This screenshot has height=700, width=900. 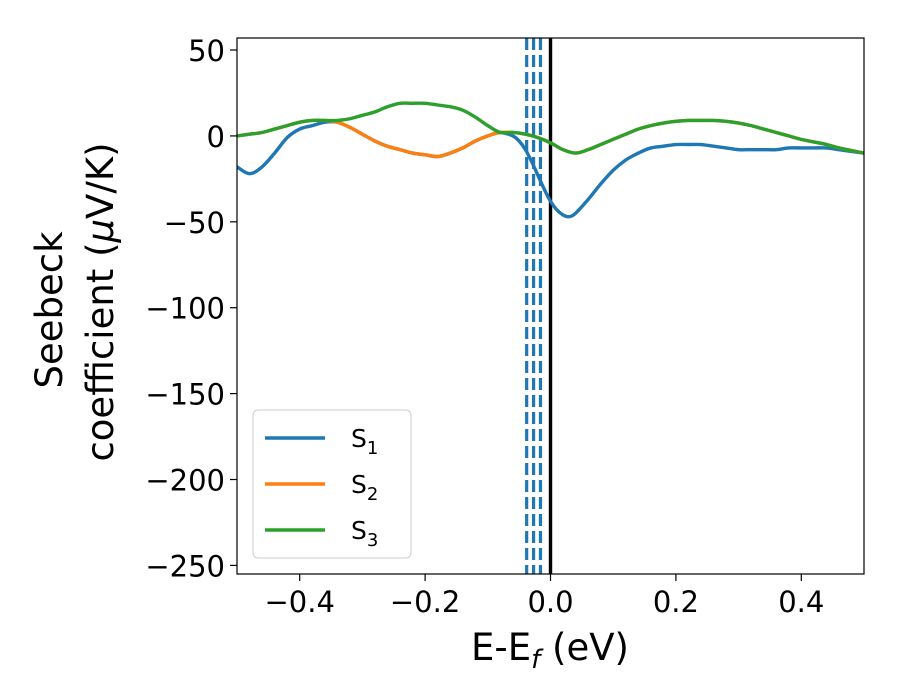 What do you see at coordinates (364, 533) in the screenshot?
I see `legend-label-s3: S3` at bounding box center [364, 533].